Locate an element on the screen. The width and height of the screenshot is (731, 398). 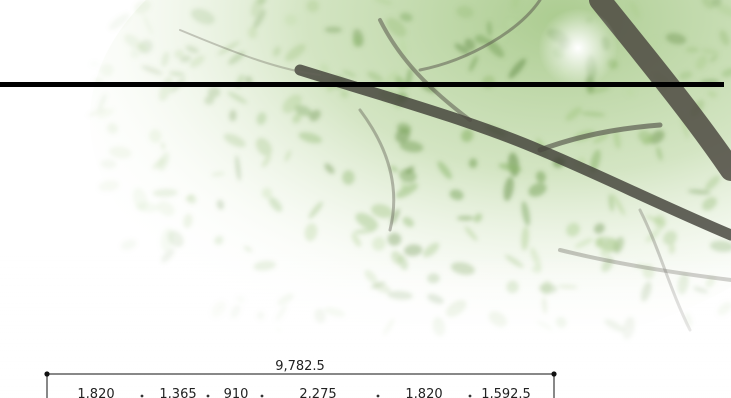
segment-dimension-label: 2,275 is located at coordinates (317, 392).